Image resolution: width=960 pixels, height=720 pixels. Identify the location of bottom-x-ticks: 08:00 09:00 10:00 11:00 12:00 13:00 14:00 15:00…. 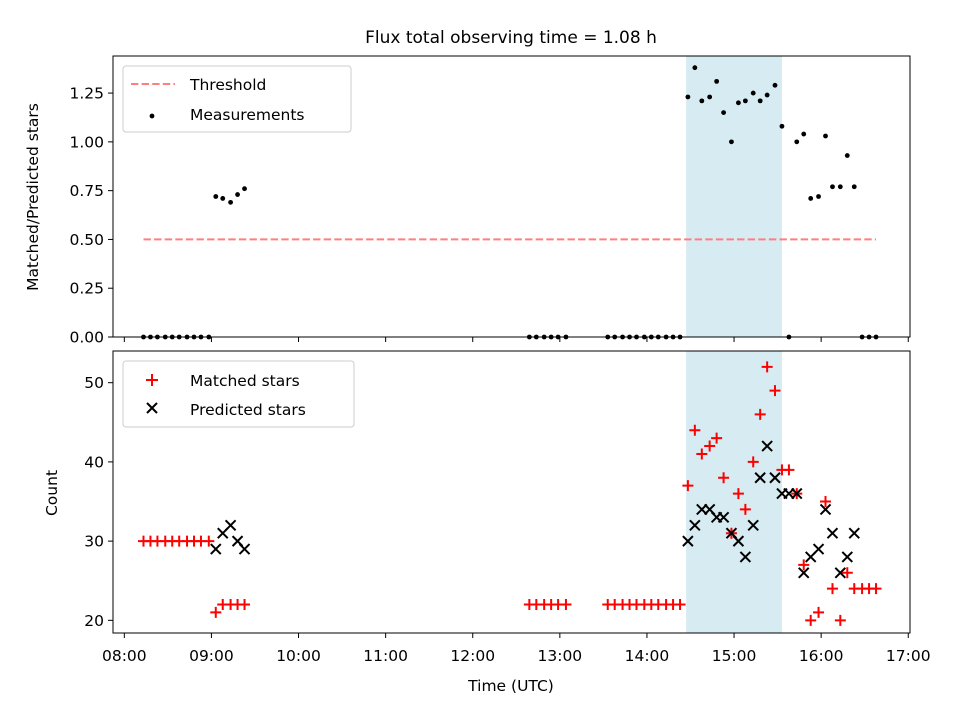
(516, 649).